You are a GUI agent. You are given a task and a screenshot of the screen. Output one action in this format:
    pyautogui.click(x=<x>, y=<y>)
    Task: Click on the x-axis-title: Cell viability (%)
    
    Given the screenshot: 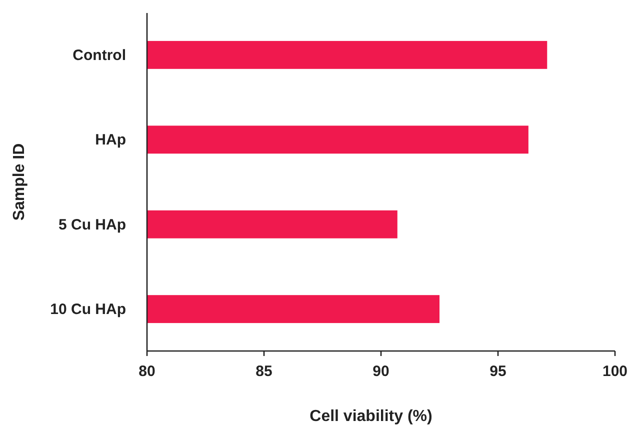 What is the action you would take?
    pyautogui.click(x=371, y=416)
    